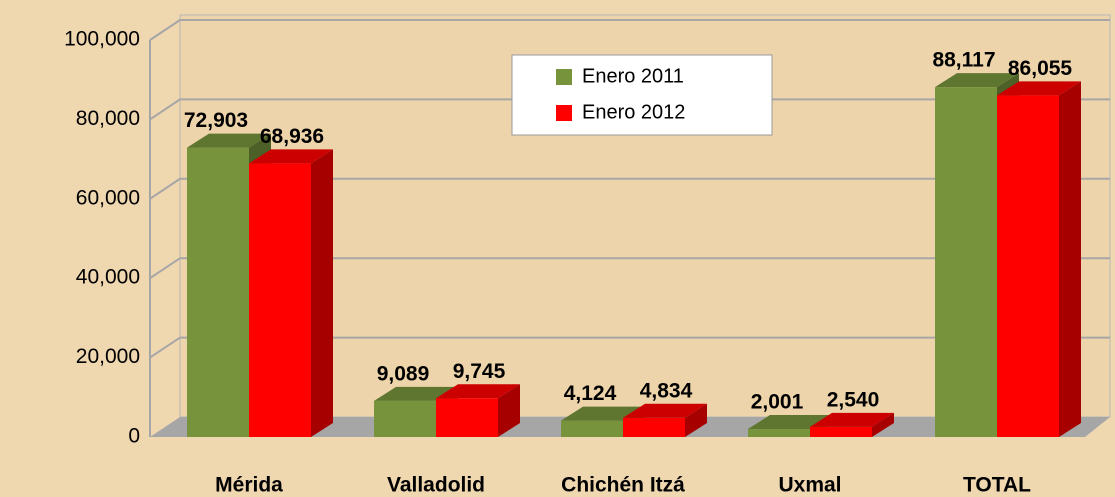  Describe the element at coordinates (108, 197) in the screenshot. I see `y-tick-label: 60,000` at that location.